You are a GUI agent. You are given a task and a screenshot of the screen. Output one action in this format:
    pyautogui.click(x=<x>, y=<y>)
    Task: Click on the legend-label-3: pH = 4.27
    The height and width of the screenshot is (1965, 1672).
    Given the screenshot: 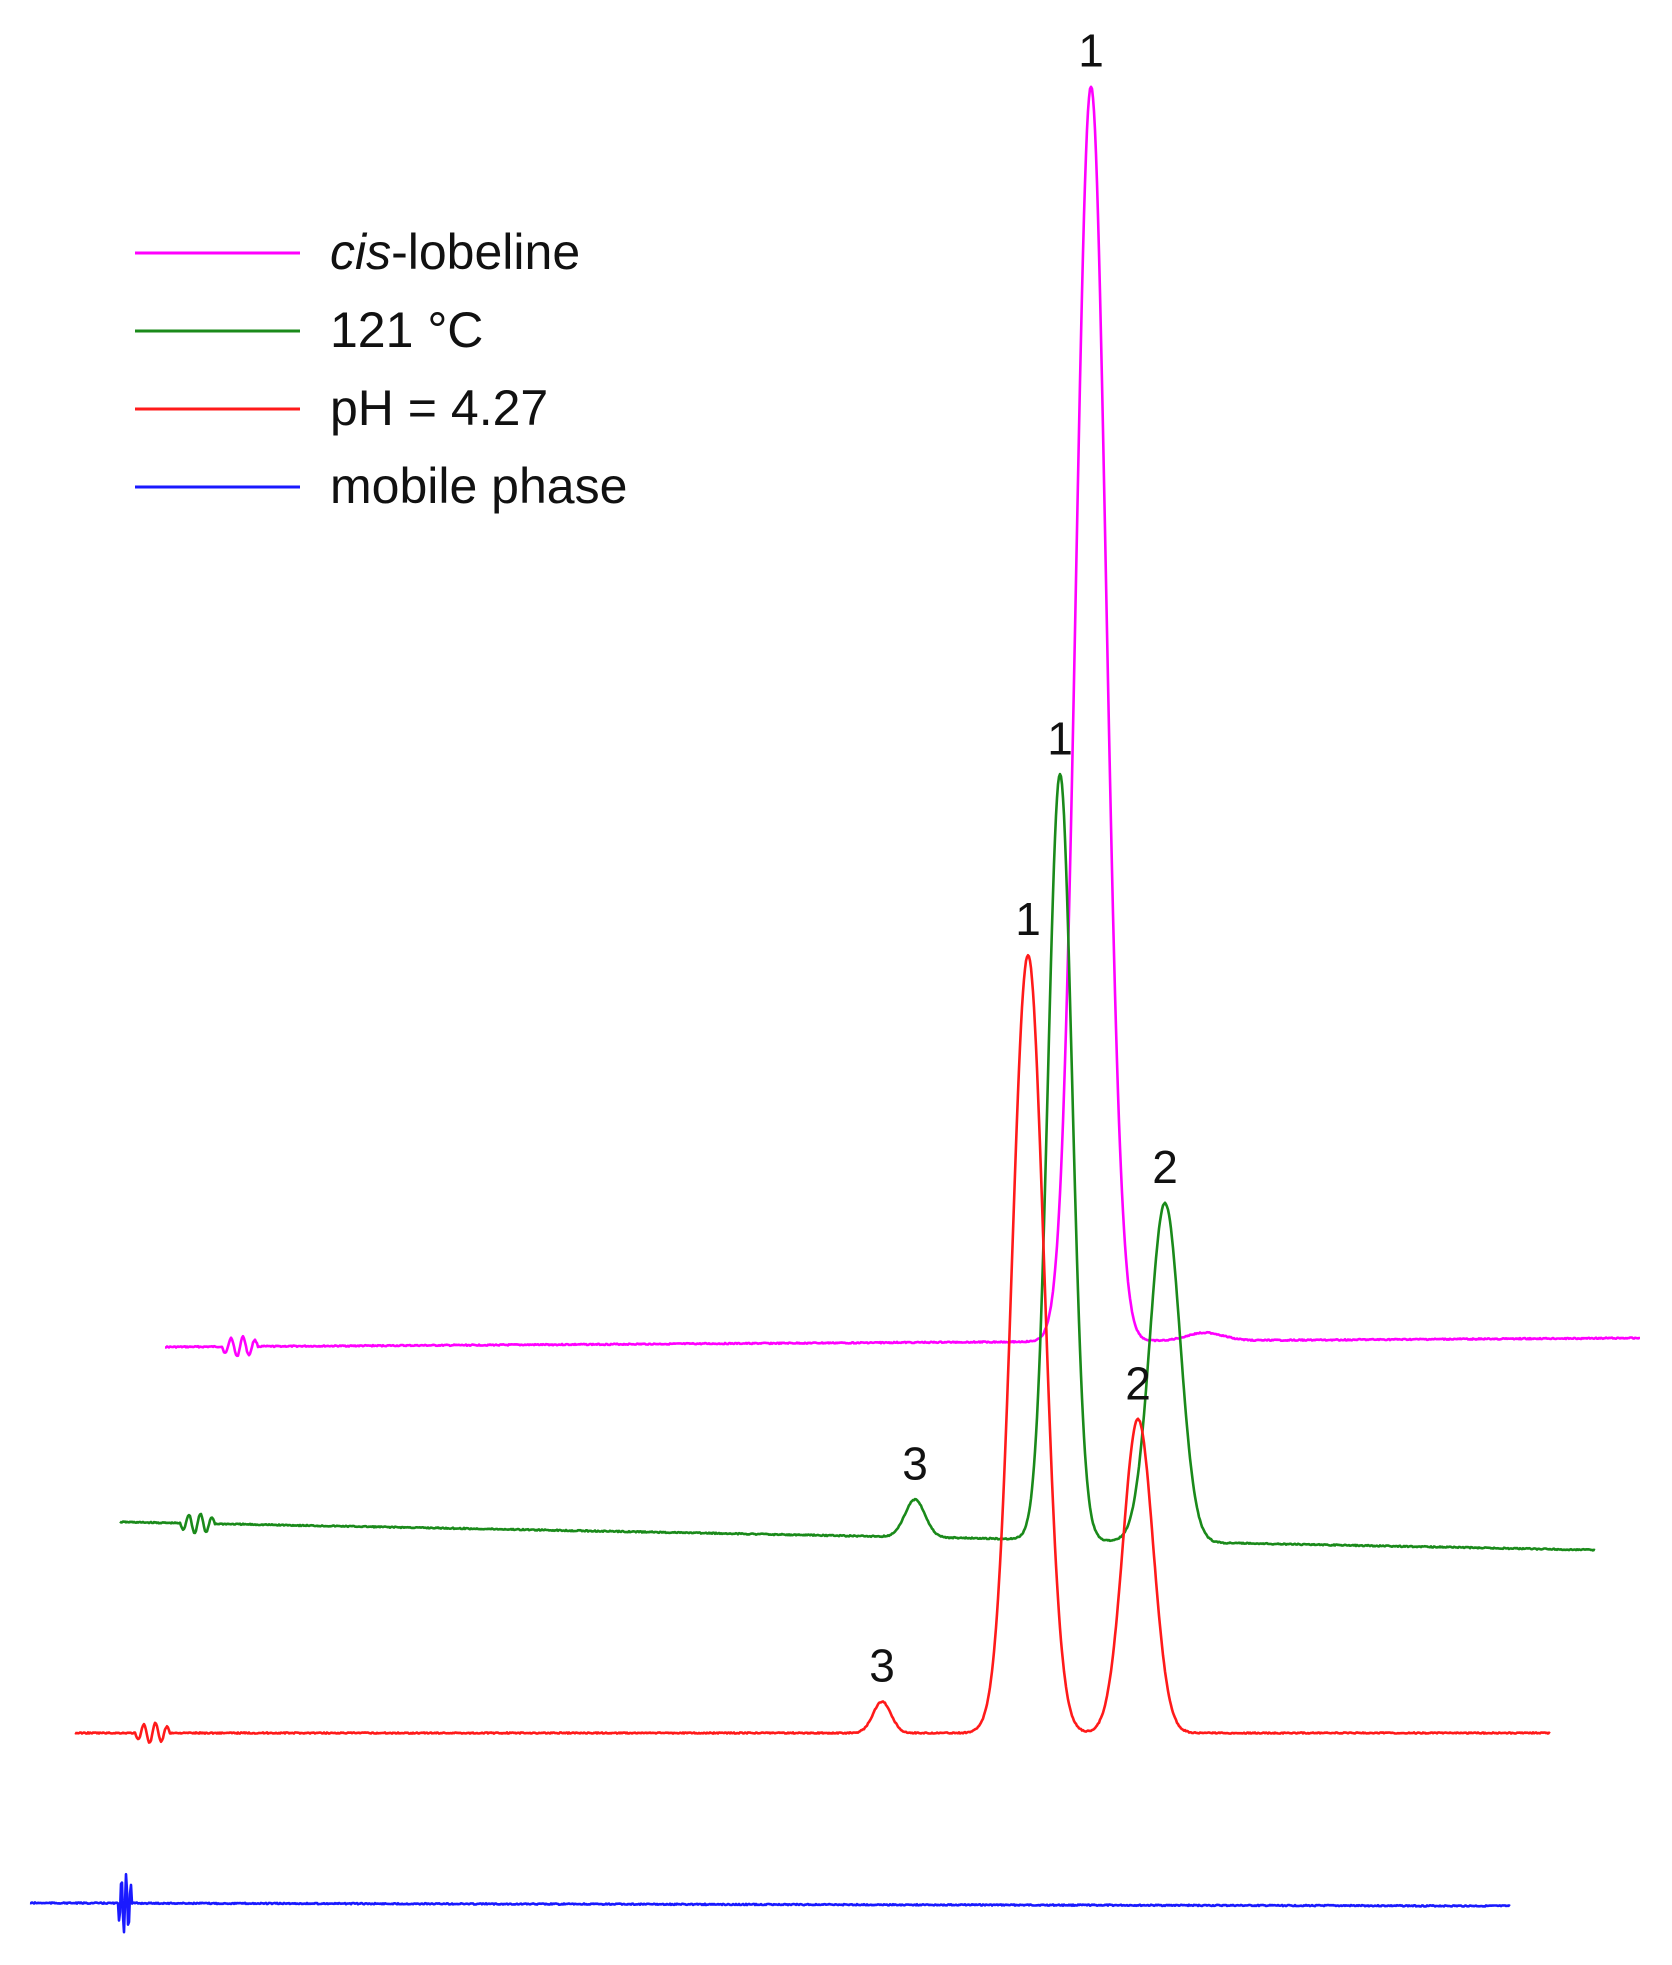 What is the action you would take?
    pyautogui.click(x=439, y=408)
    